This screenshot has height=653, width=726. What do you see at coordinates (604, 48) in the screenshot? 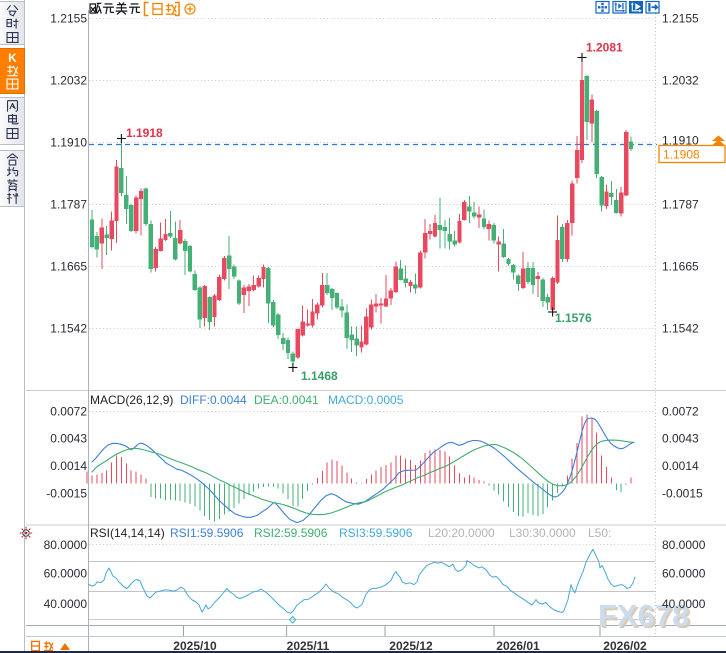
I see `svg-text: 1.2081` at bounding box center [604, 48].